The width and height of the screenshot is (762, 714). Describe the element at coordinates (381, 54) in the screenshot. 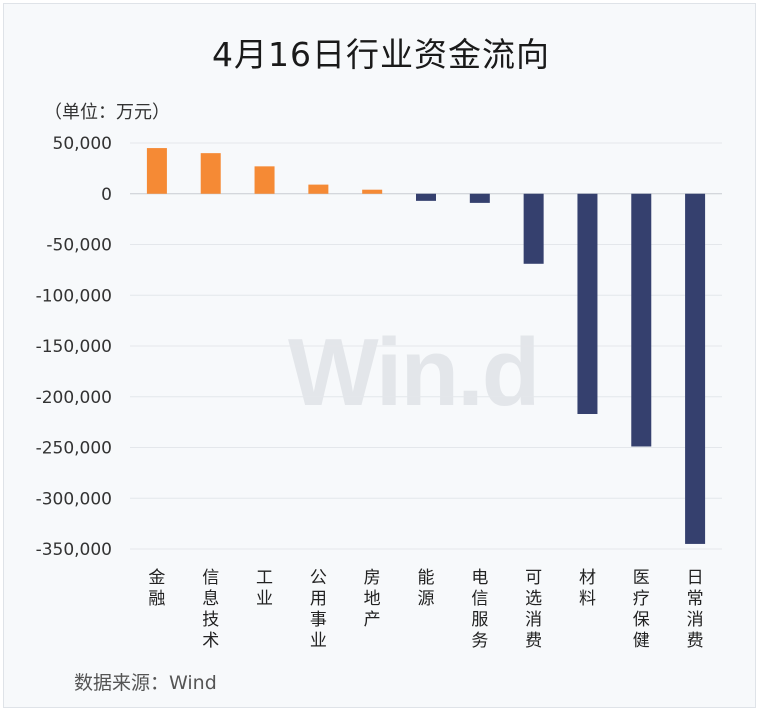

I see `chart-title: 4月16日行业资金流向` at that location.